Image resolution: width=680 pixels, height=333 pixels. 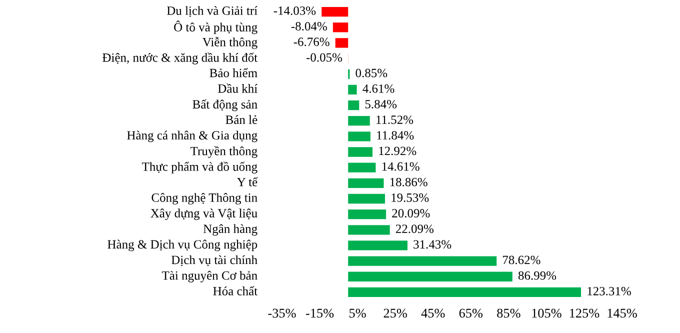 What do you see at coordinates (521, 260) in the screenshot?
I see `data-label: 78.62%` at bounding box center [521, 260].